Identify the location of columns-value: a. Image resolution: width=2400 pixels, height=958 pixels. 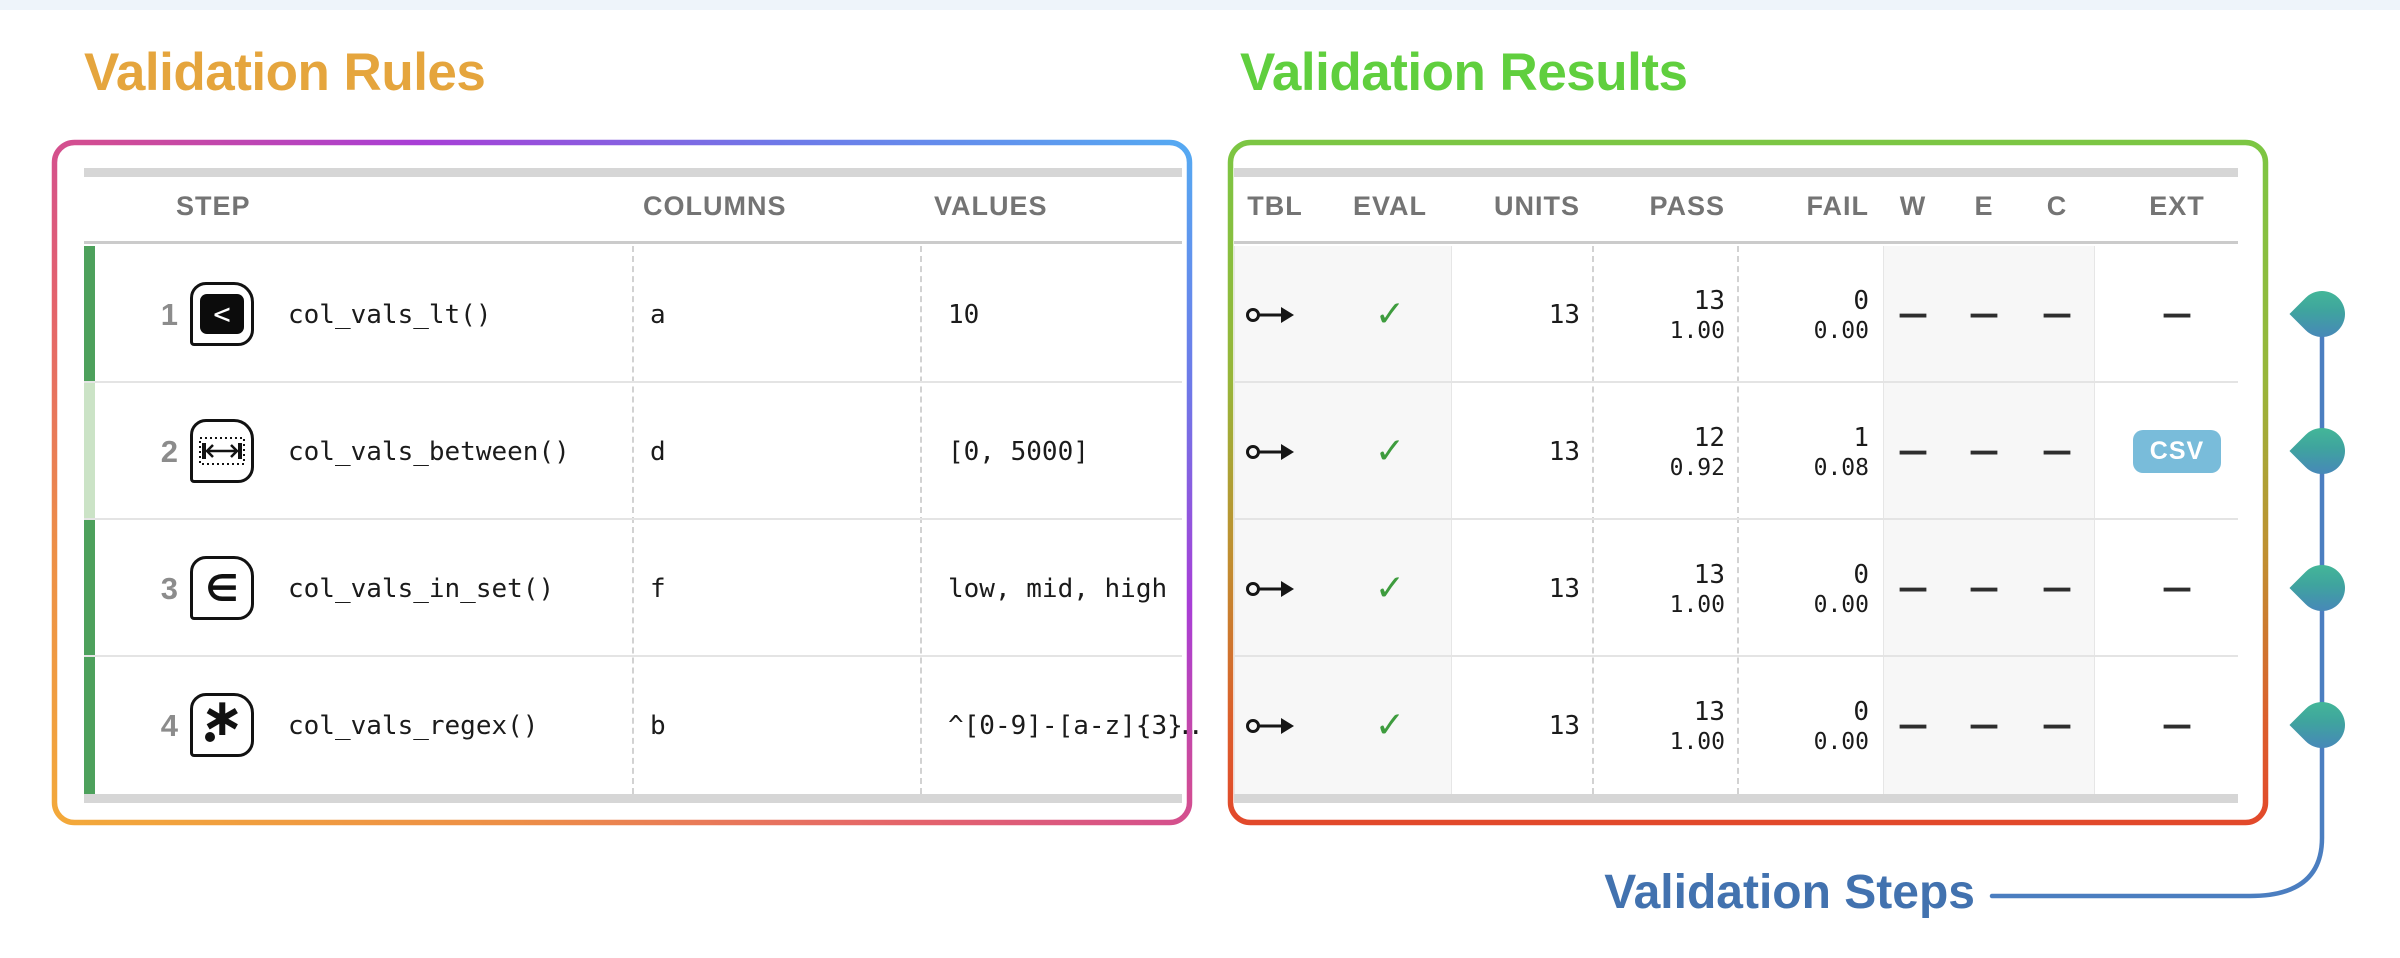
(658, 314).